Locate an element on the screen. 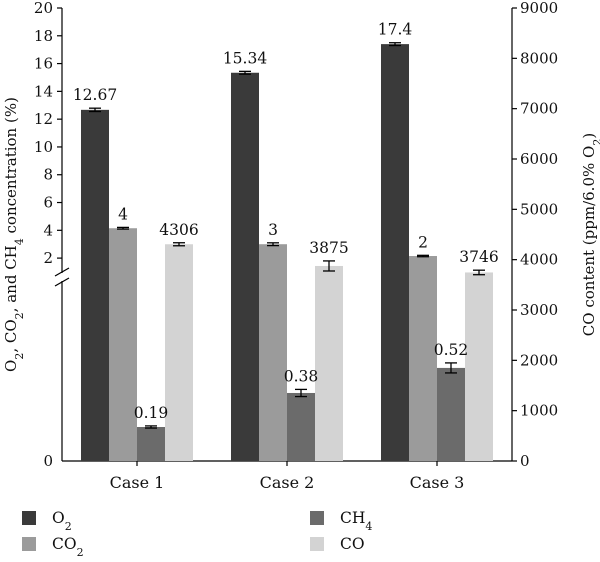 The height and width of the screenshot is (562, 600). legend-swatch-ch4 is located at coordinates (317, 518).